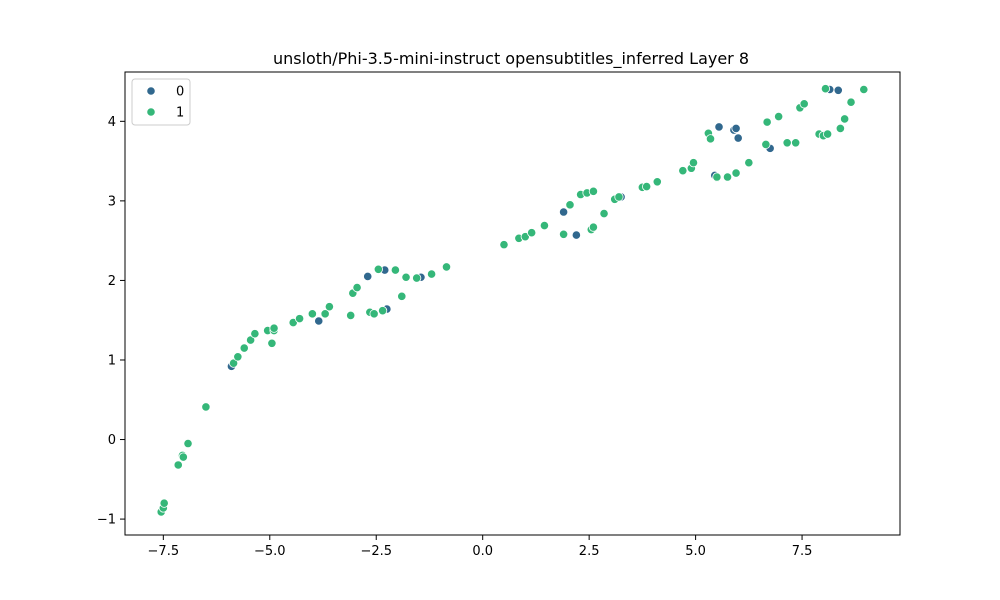 This screenshot has width=1000, height=600. Describe the element at coordinates (802, 551) in the screenshot. I see `x-tick-label: 7.5` at that location.